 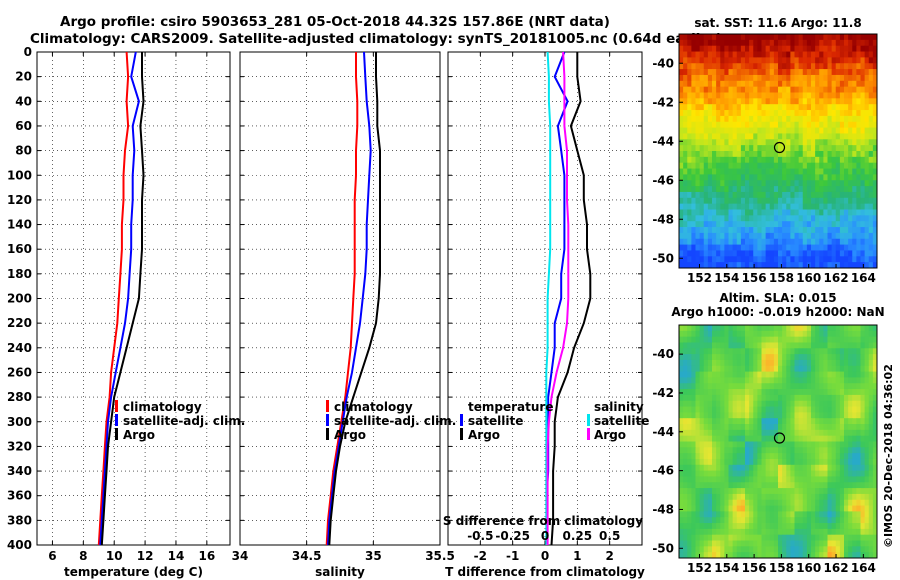 What do you see at coordinates (480, 556) in the screenshot?
I see `x-tick-label: -2` at bounding box center [480, 556].